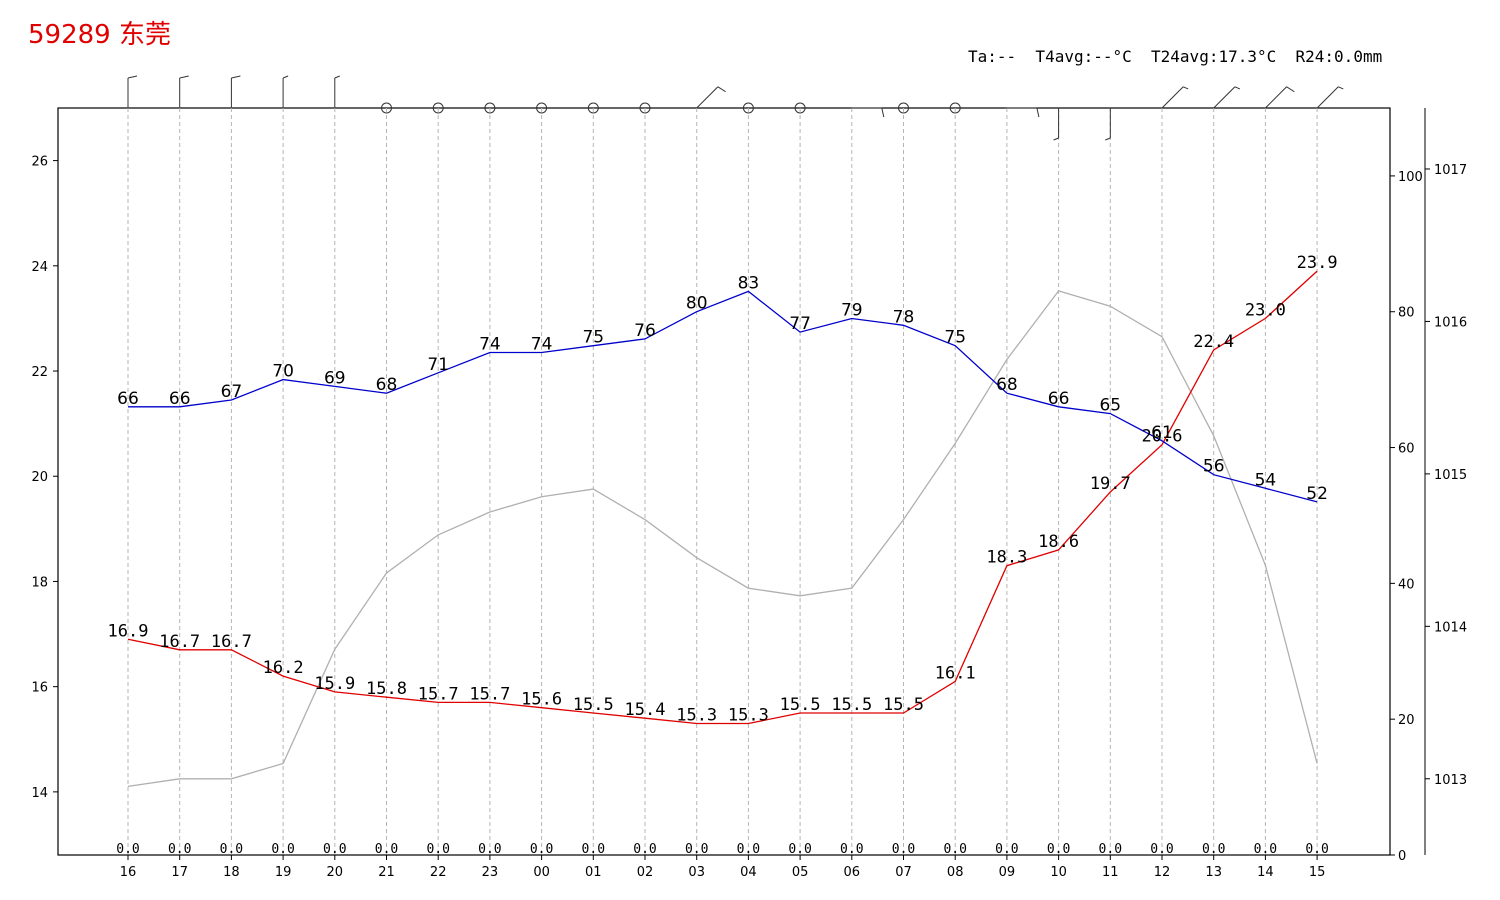  What do you see at coordinates (1110, 484) in the screenshot?
I see `temperature-label: 19.7` at bounding box center [1110, 484].